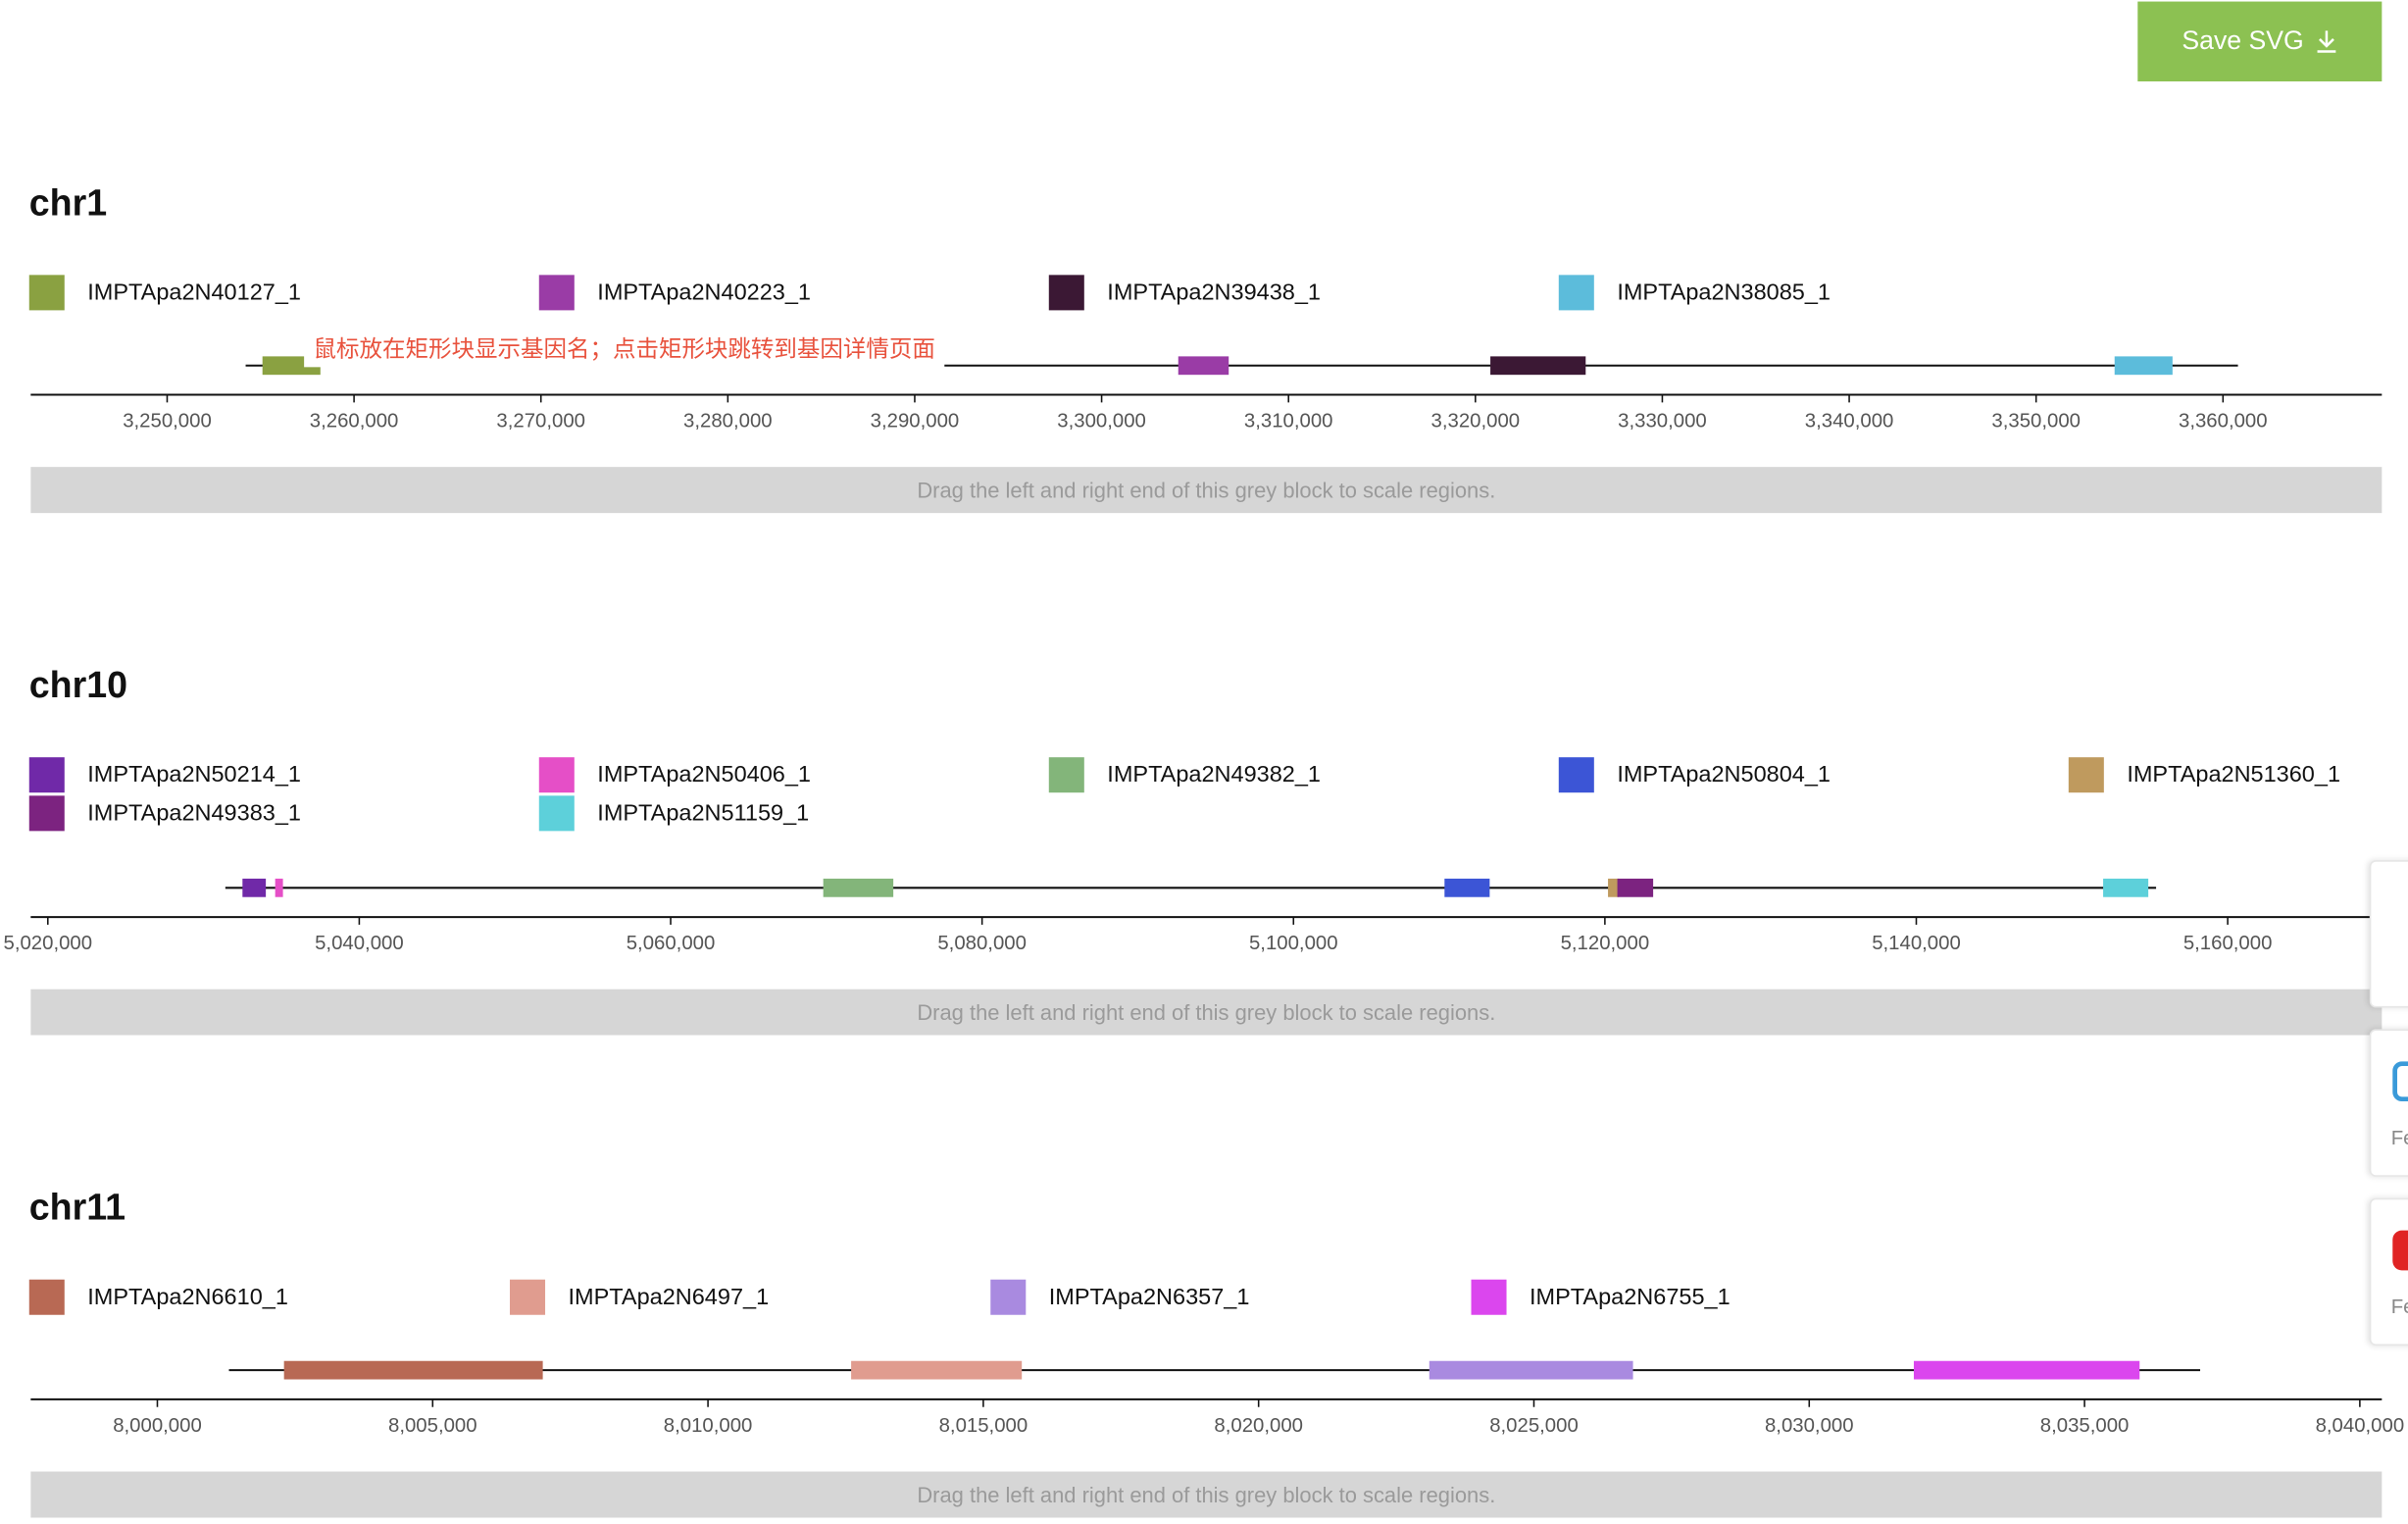  What do you see at coordinates (2400, 1250) in the screenshot?
I see `red-square-icon` at bounding box center [2400, 1250].